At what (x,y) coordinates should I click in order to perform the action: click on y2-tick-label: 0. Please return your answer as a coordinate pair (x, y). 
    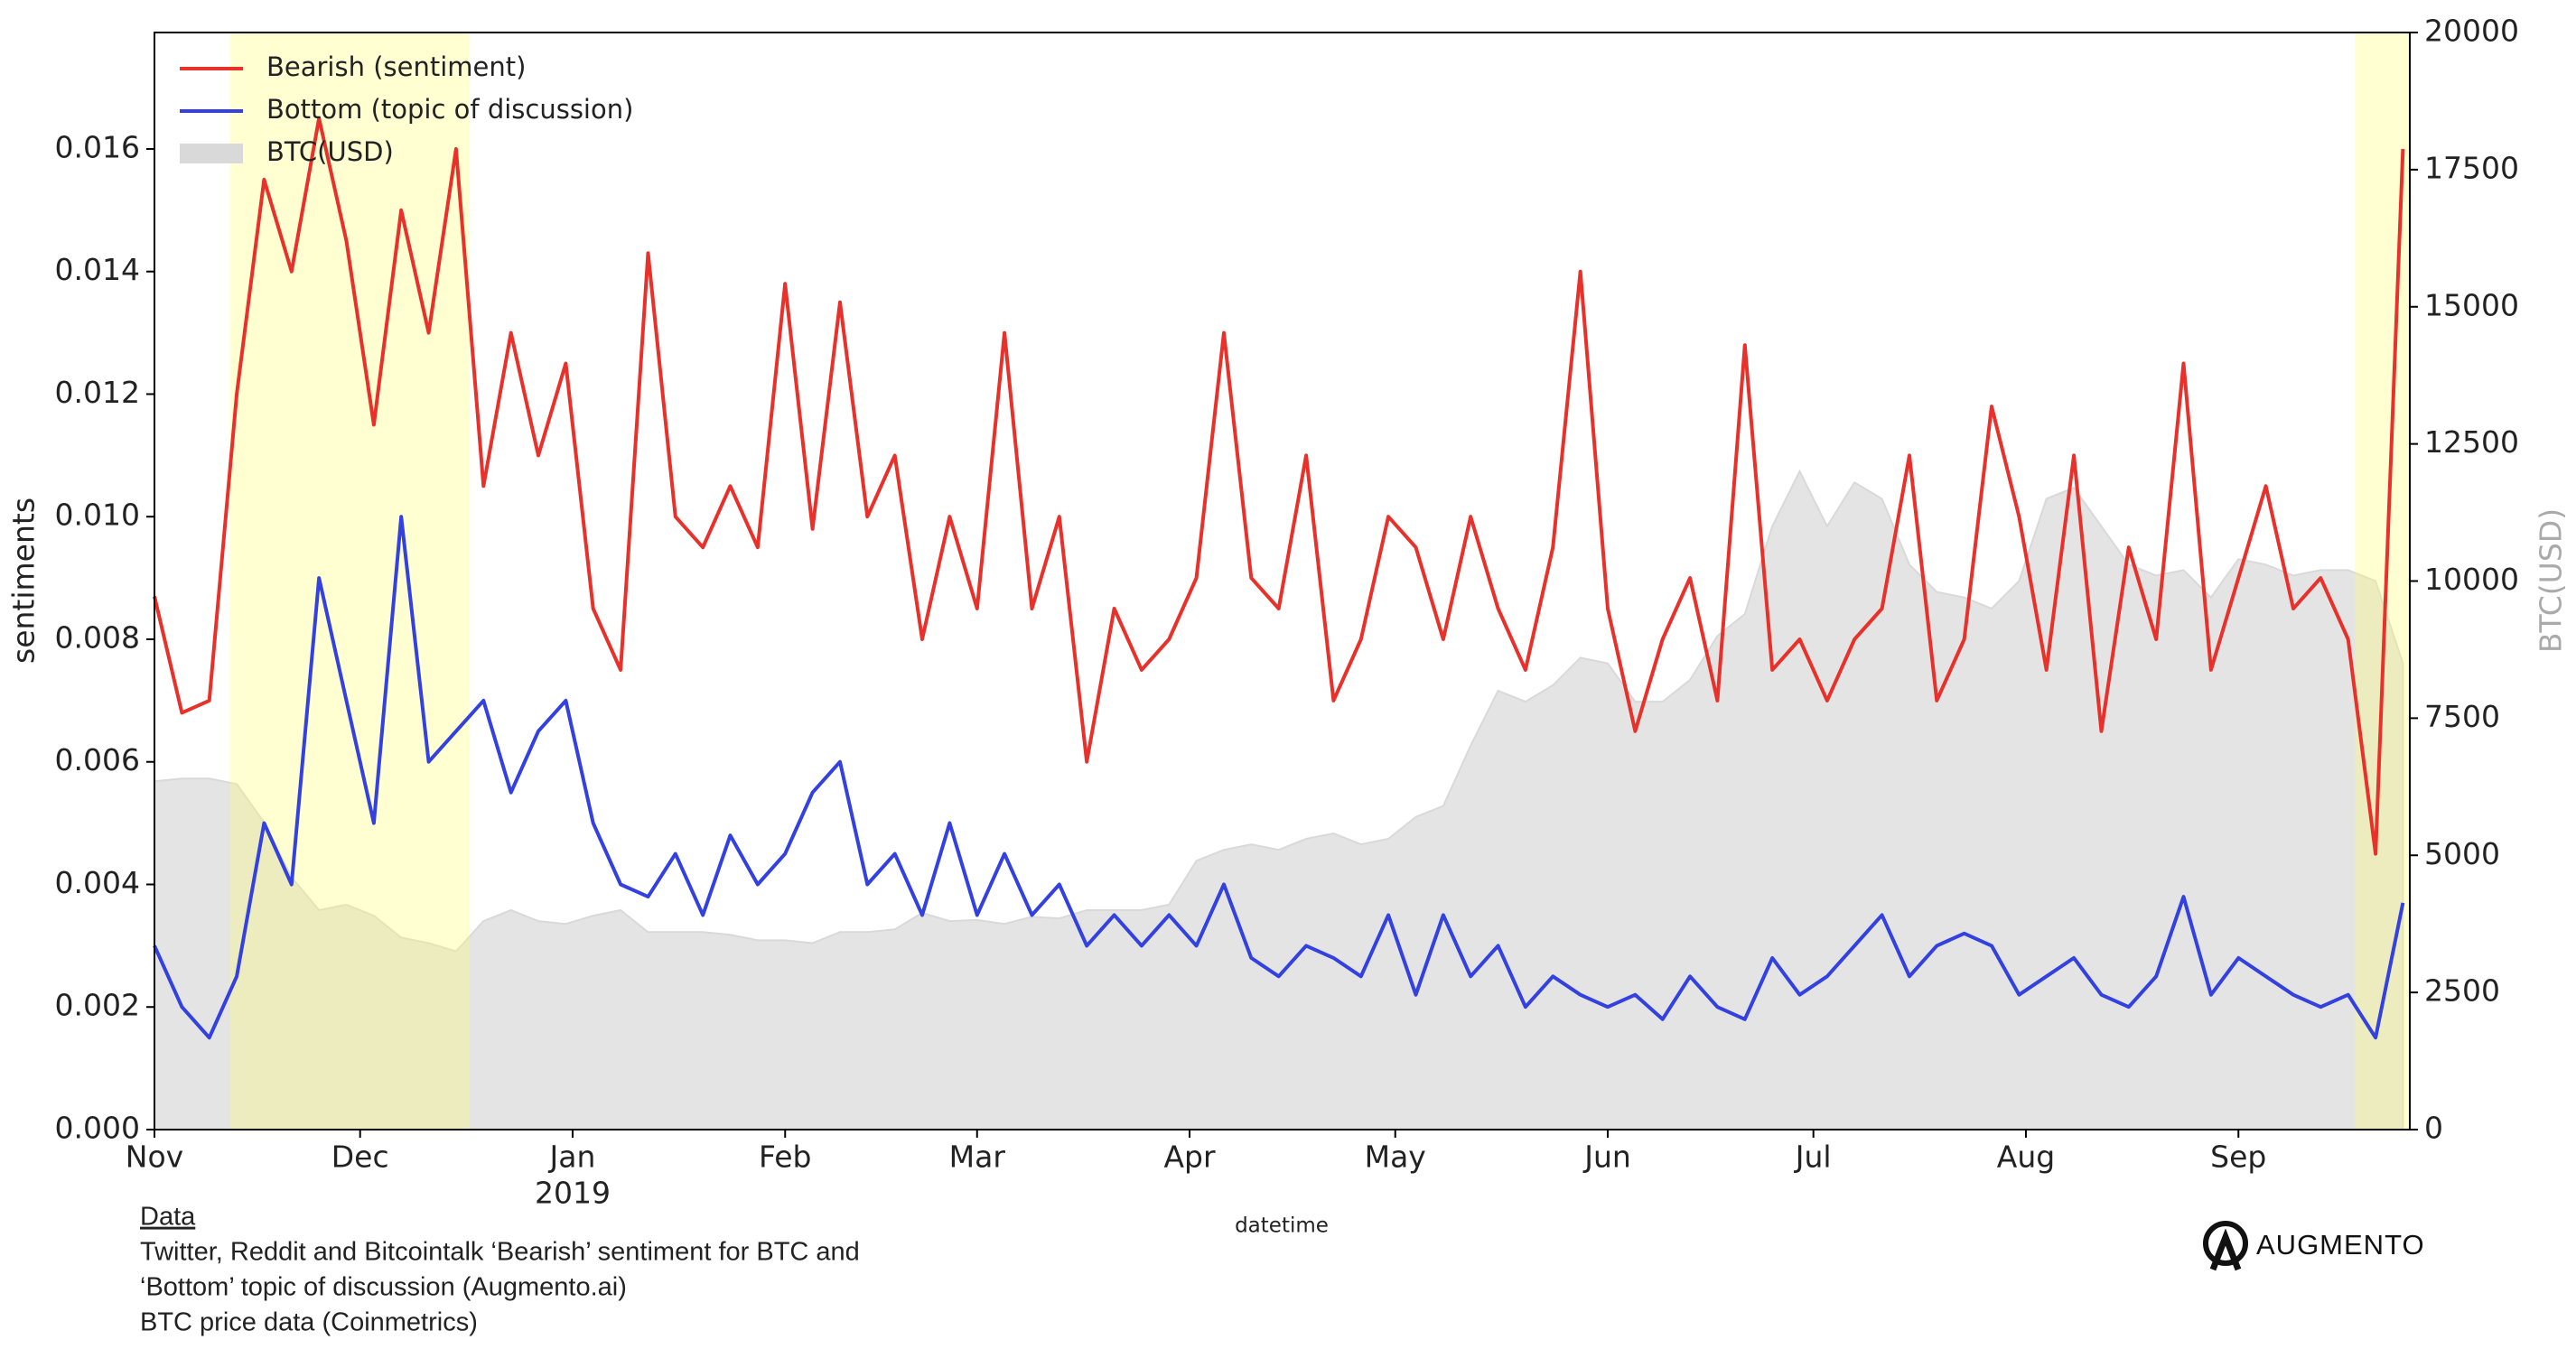
    Looking at the image, I should click on (2433, 1128).